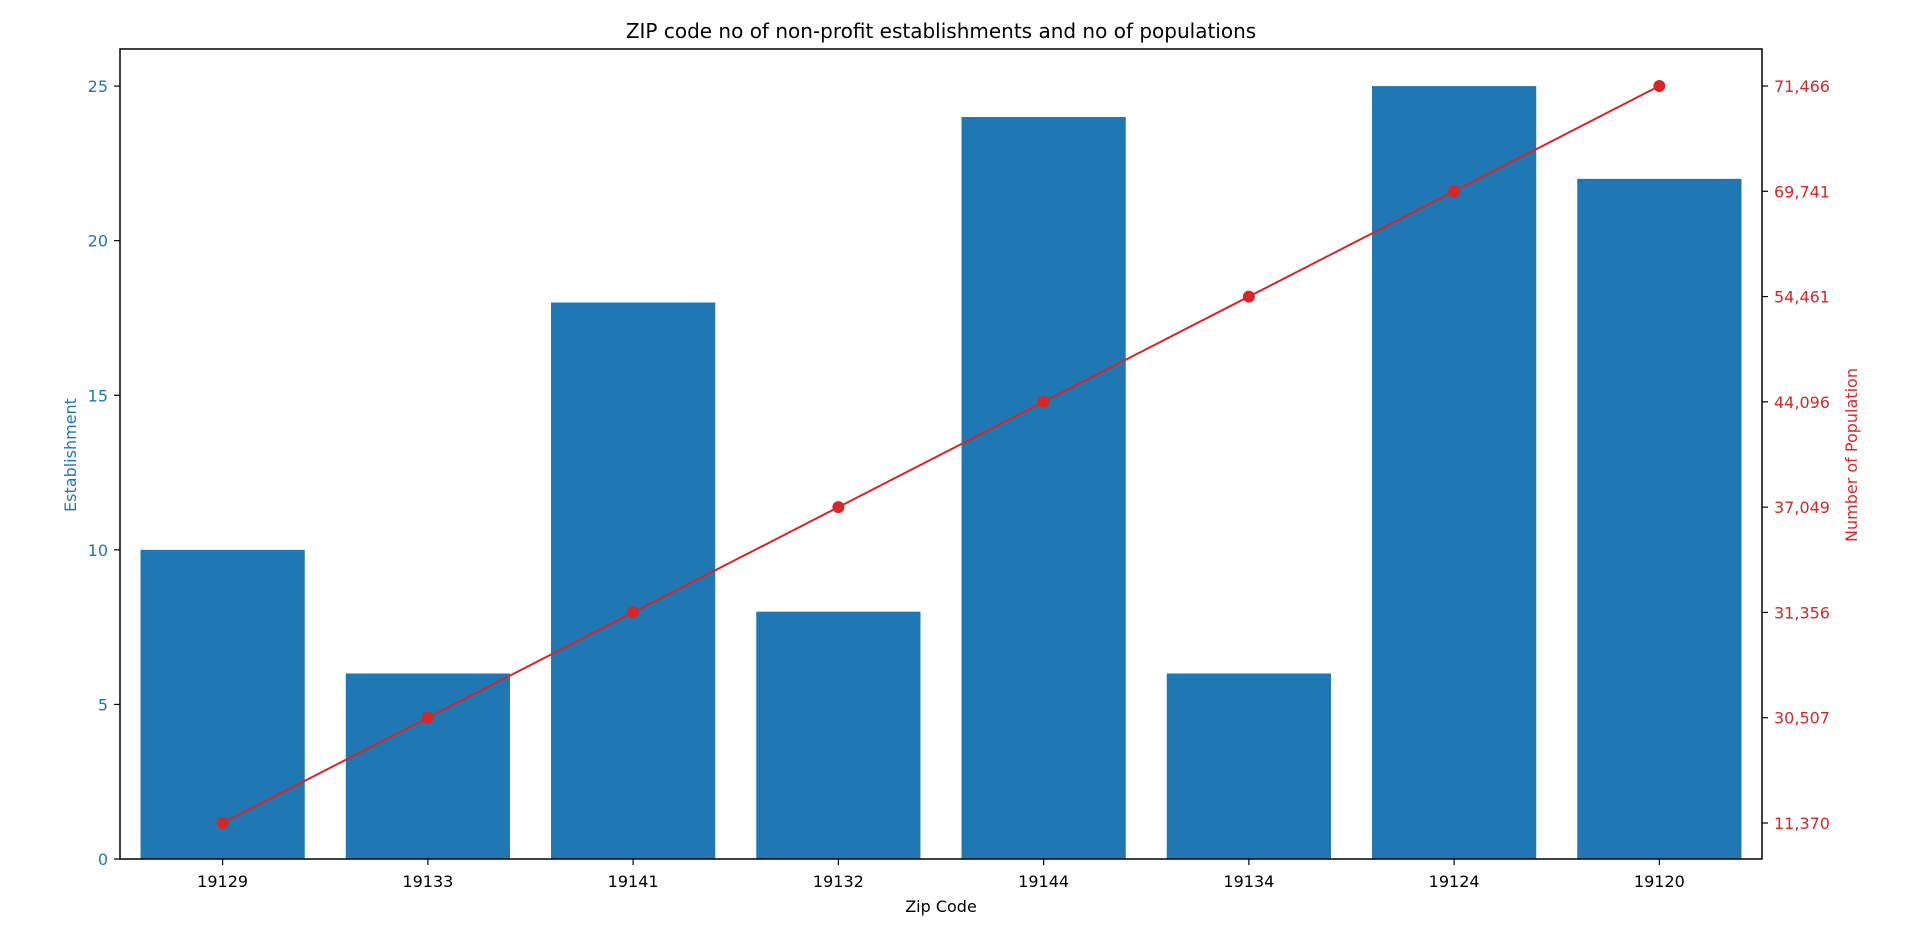 The height and width of the screenshot is (940, 1920). What do you see at coordinates (838, 881) in the screenshot?
I see `x-tick-label: 19132` at bounding box center [838, 881].